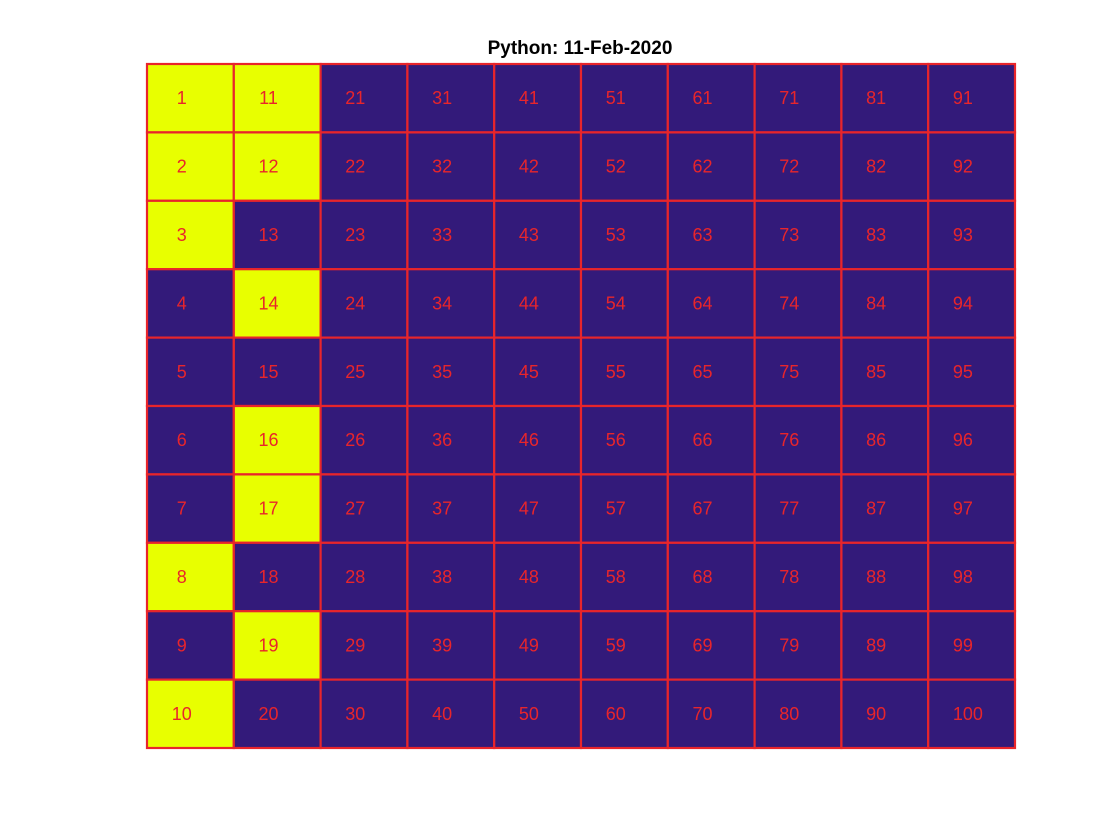  I want to click on heatmap-cell-label-98: 98, so click(963, 577).